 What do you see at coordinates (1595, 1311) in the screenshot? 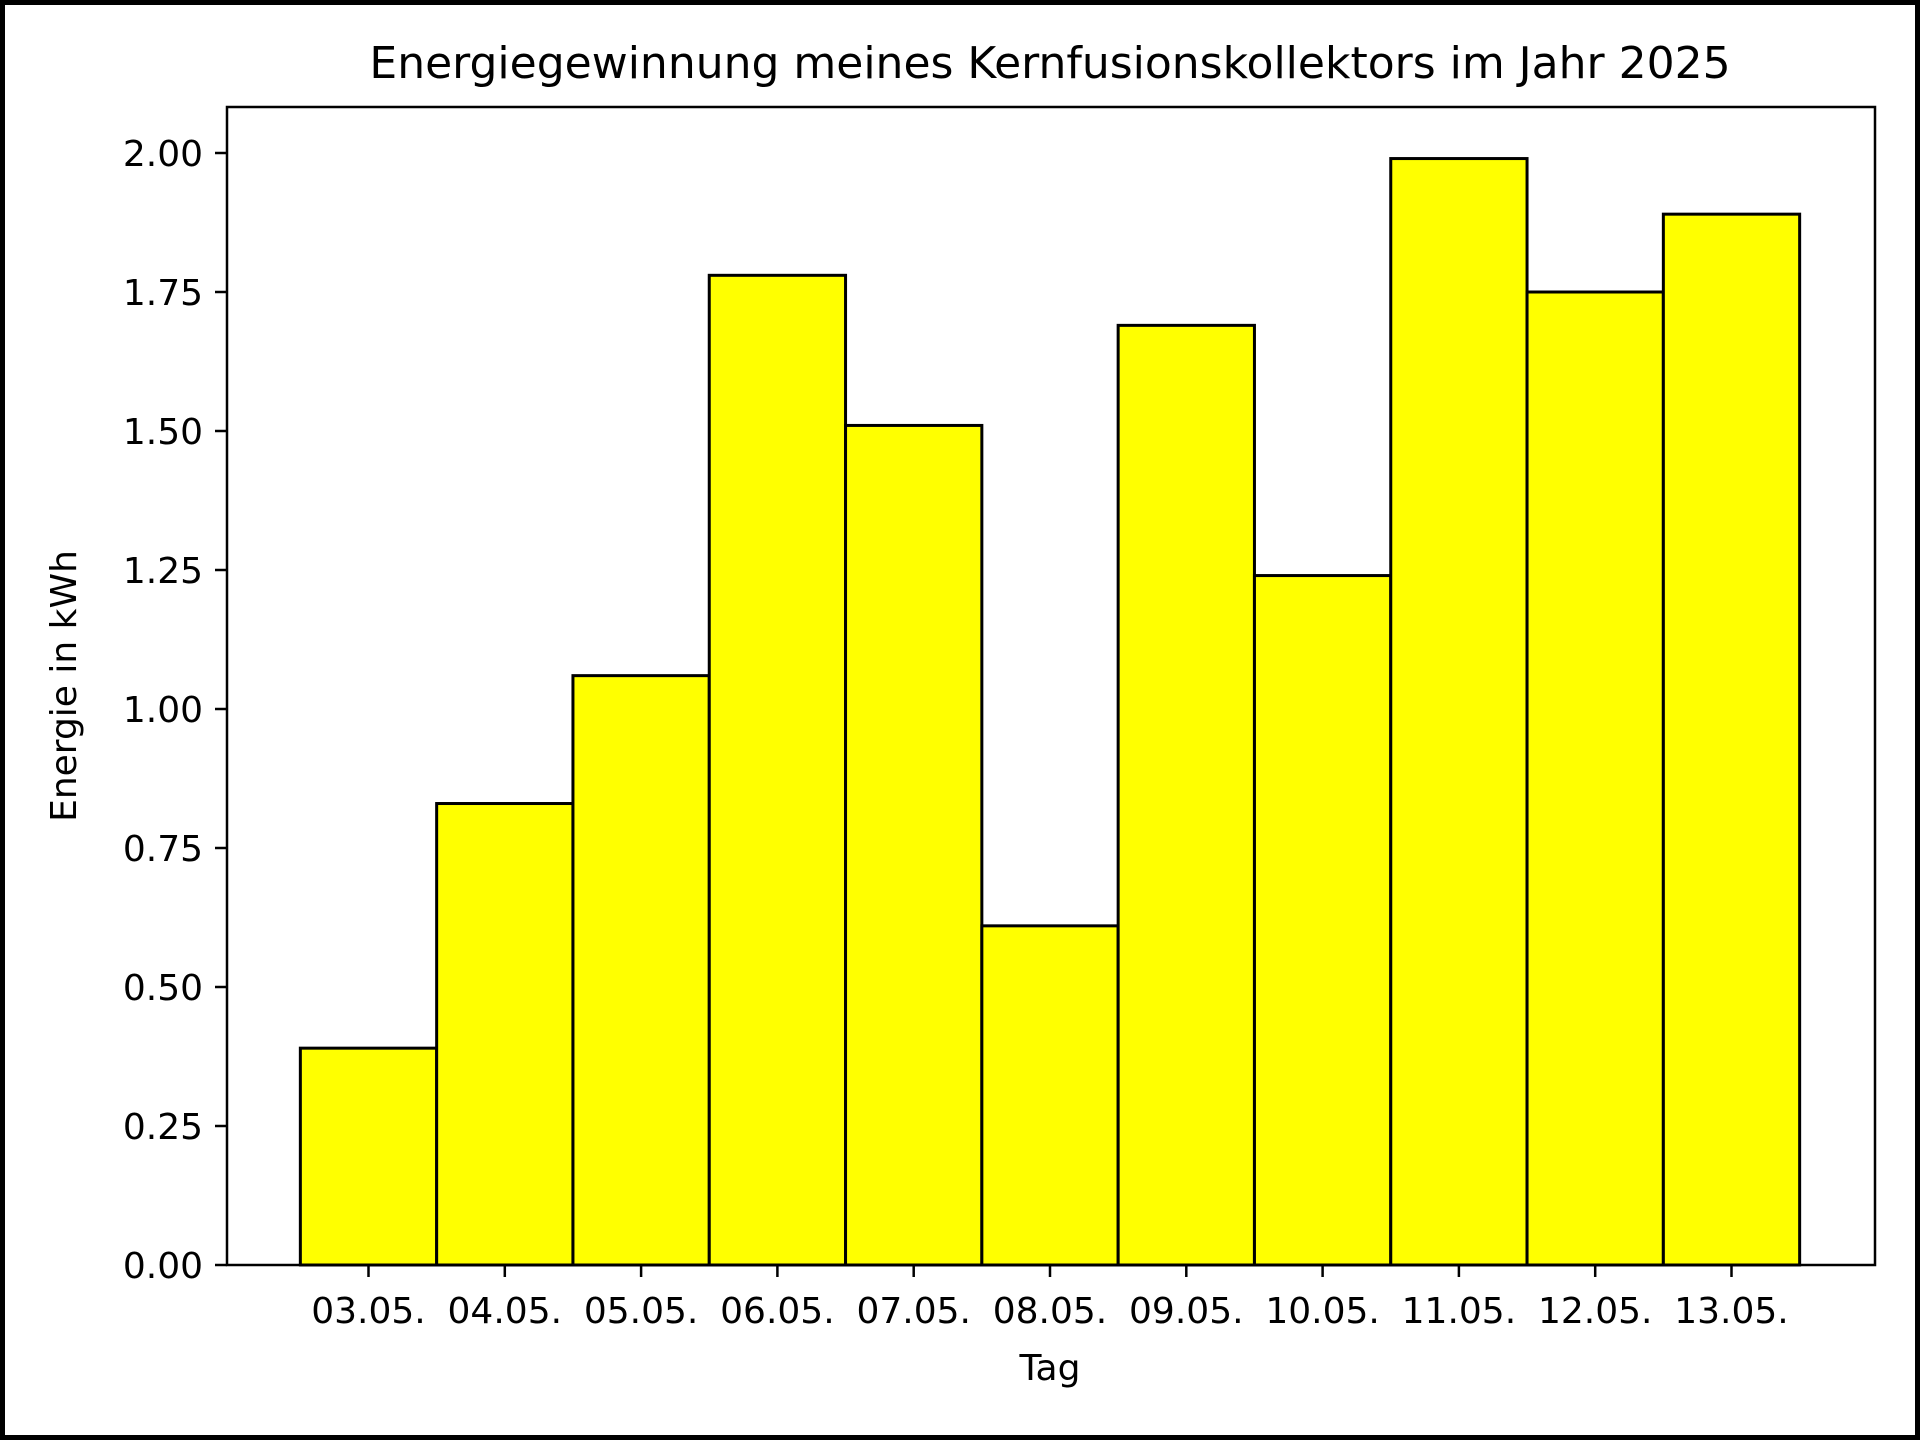
I see `x-tick-label: 12.05.` at bounding box center [1595, 1311].